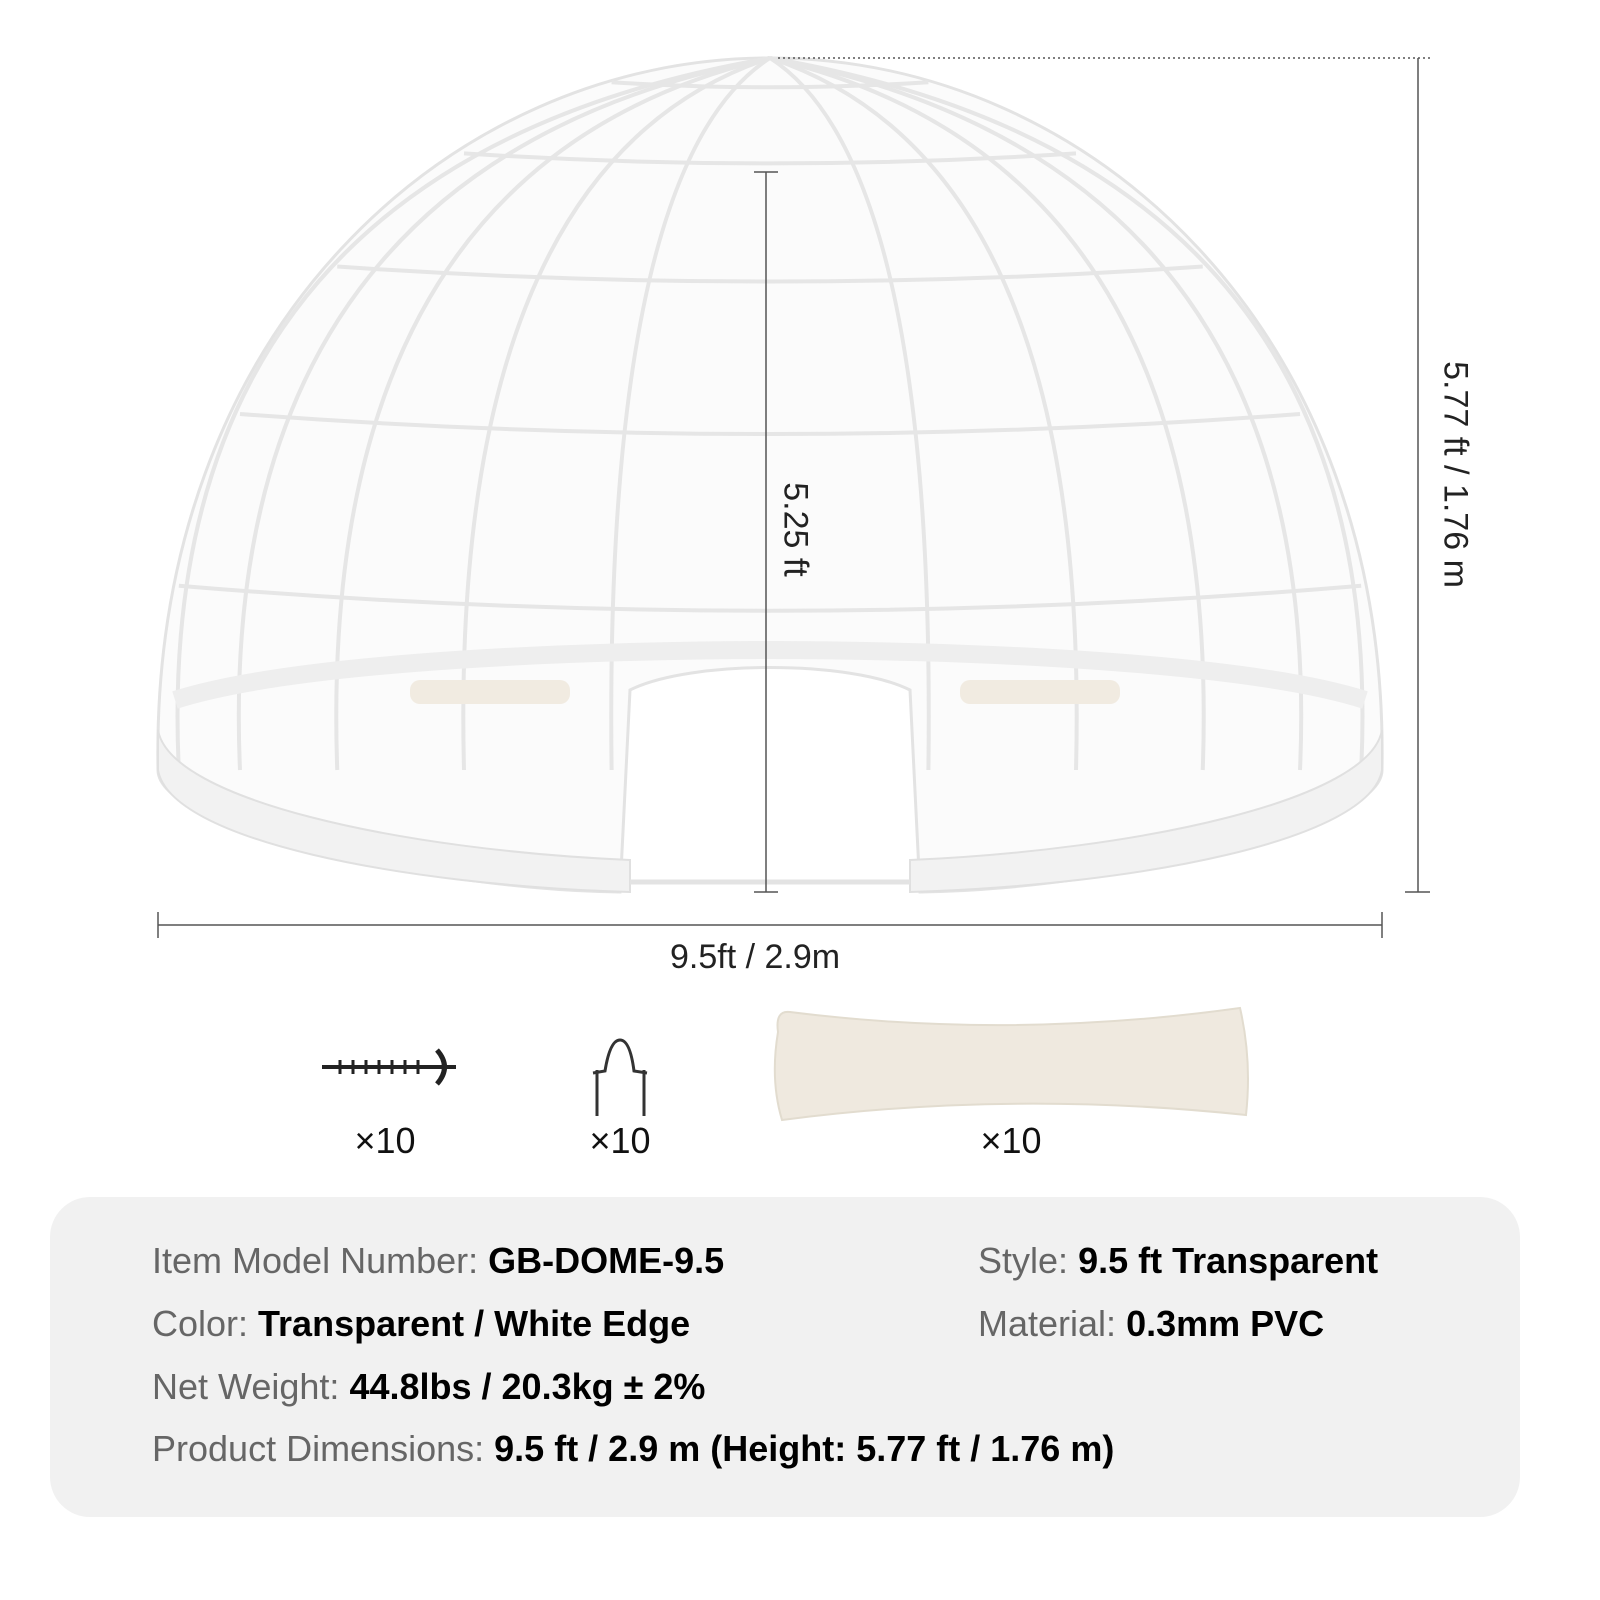 This screenshot has width=1600, height=1600. Describe the element at coordinates (1178, 1260) in the screenshot. I see `spec-style: Style: 9.5 ft Transparent` at that location.